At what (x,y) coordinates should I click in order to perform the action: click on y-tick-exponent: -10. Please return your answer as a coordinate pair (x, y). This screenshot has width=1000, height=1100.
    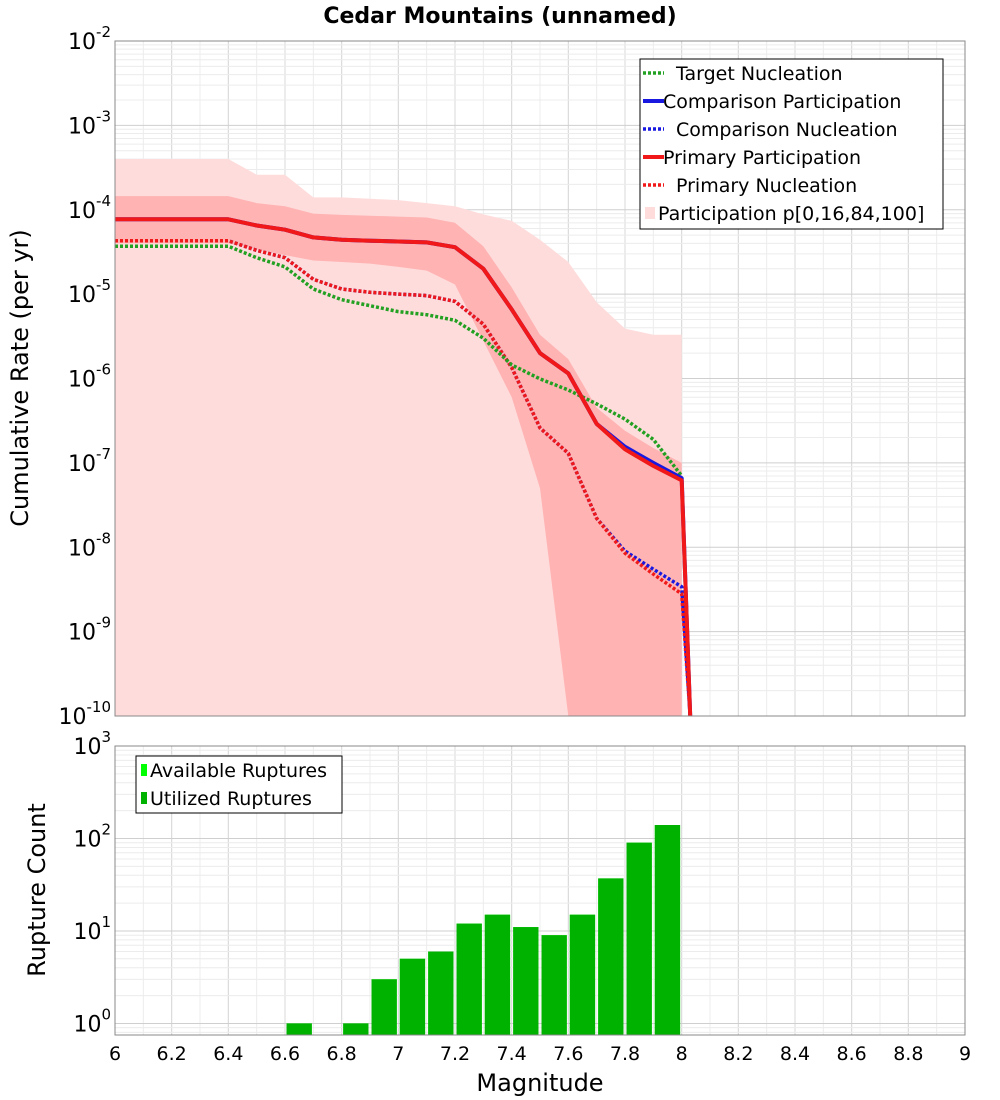
    Looking at the image, I should click on (99, 707).